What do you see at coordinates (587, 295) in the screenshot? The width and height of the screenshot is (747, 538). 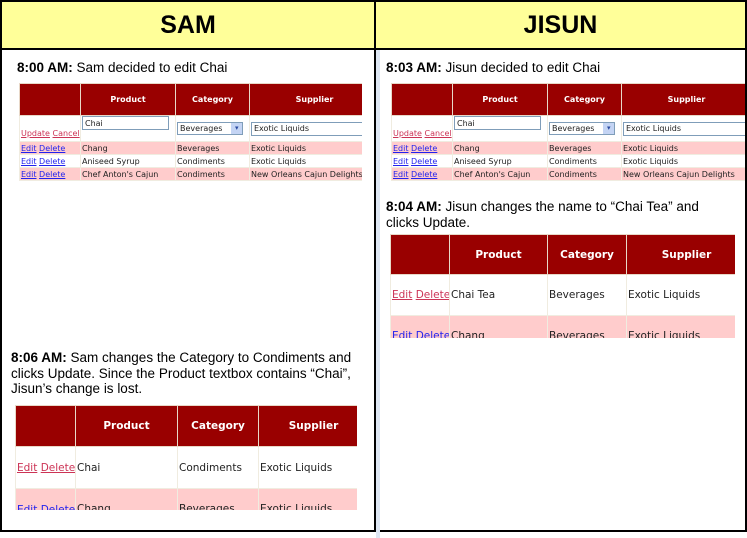 I see `category-cell: Beverages` at bounding box center [587, 295].